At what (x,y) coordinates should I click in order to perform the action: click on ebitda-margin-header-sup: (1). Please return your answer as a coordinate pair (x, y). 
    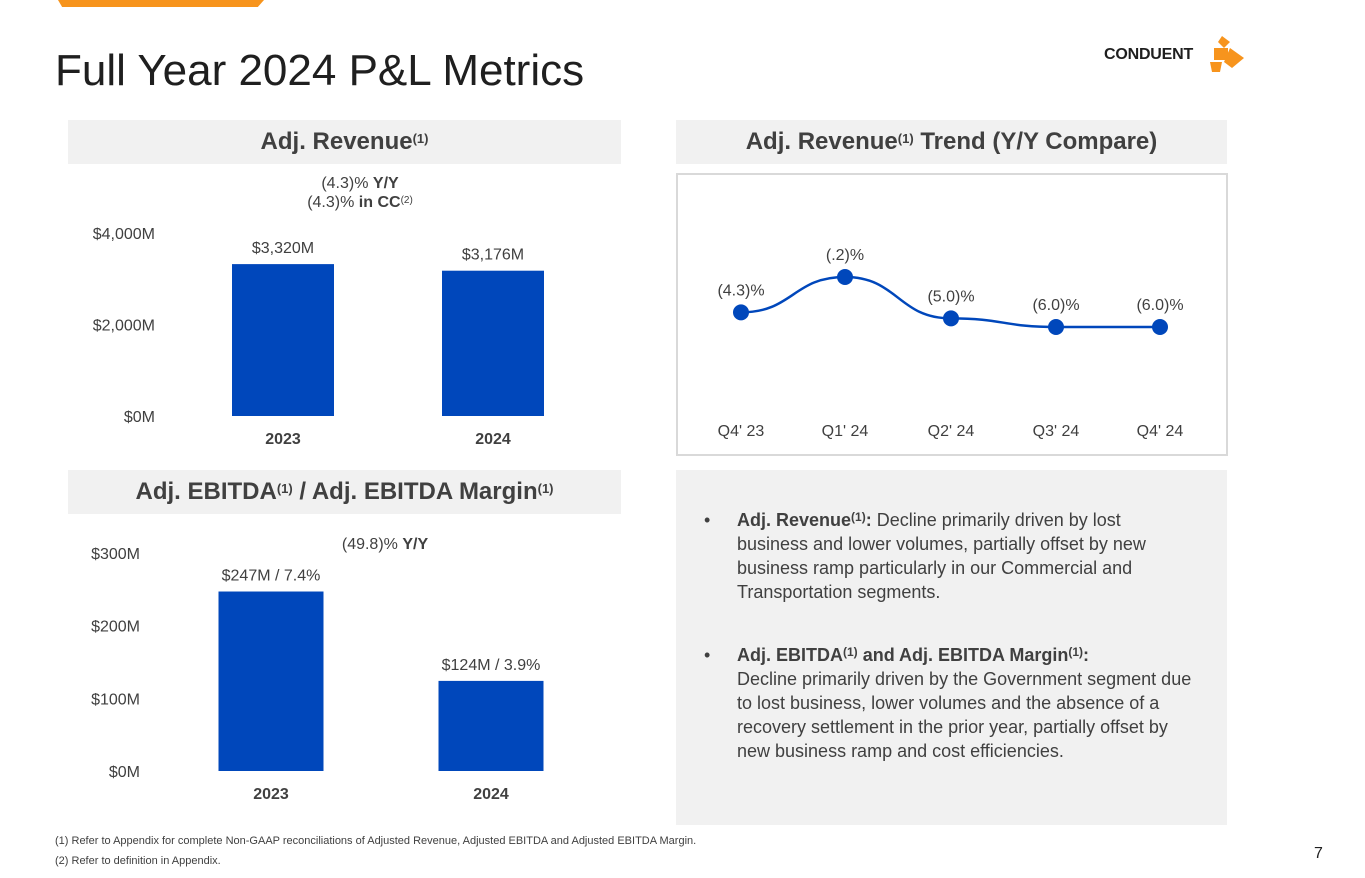
    Looking at the image, I should click on (545, 488).